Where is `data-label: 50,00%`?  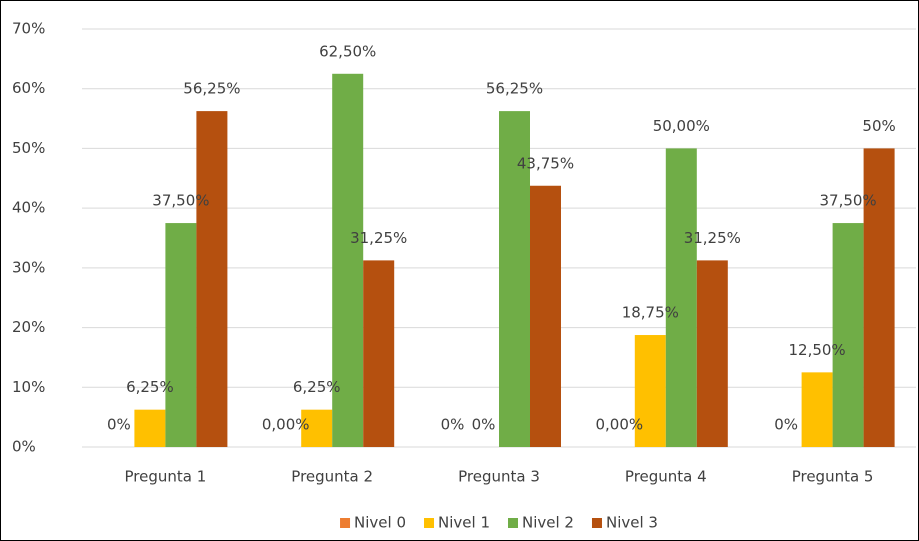 data-label: 50,00% is located at coordinates (681, 126).